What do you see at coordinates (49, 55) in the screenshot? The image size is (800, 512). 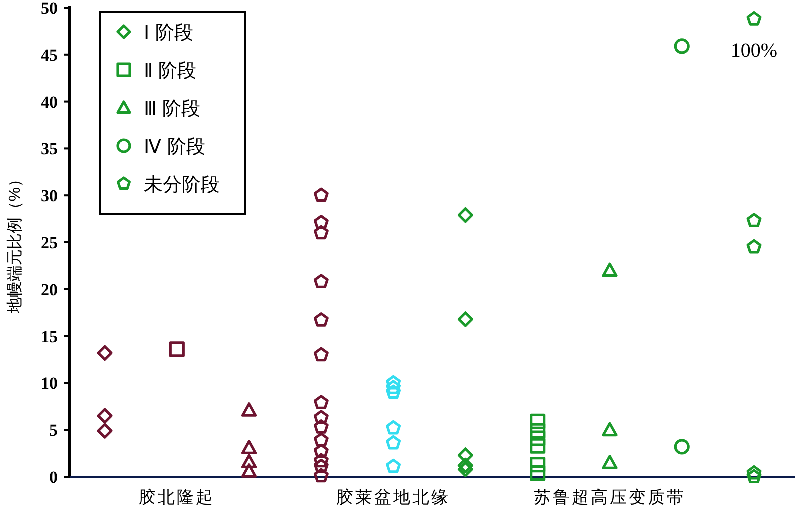 I see `y-tick-label: 45` at bounding box center [49, 55].